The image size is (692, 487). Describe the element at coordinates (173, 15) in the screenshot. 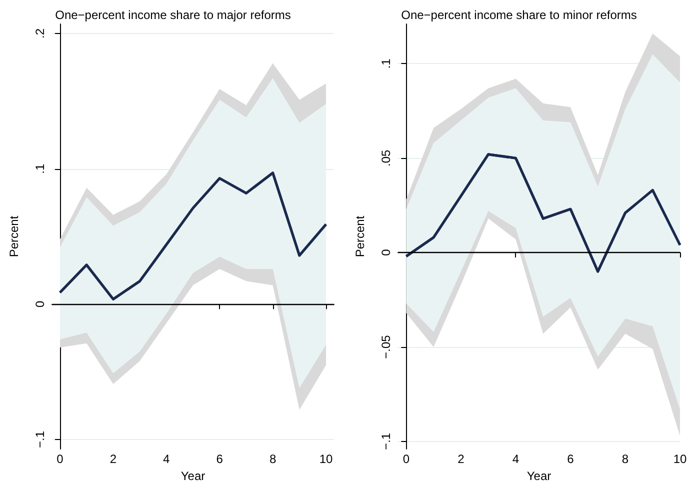

I see `chart-title: One−percent income share to major reforms` at that location.